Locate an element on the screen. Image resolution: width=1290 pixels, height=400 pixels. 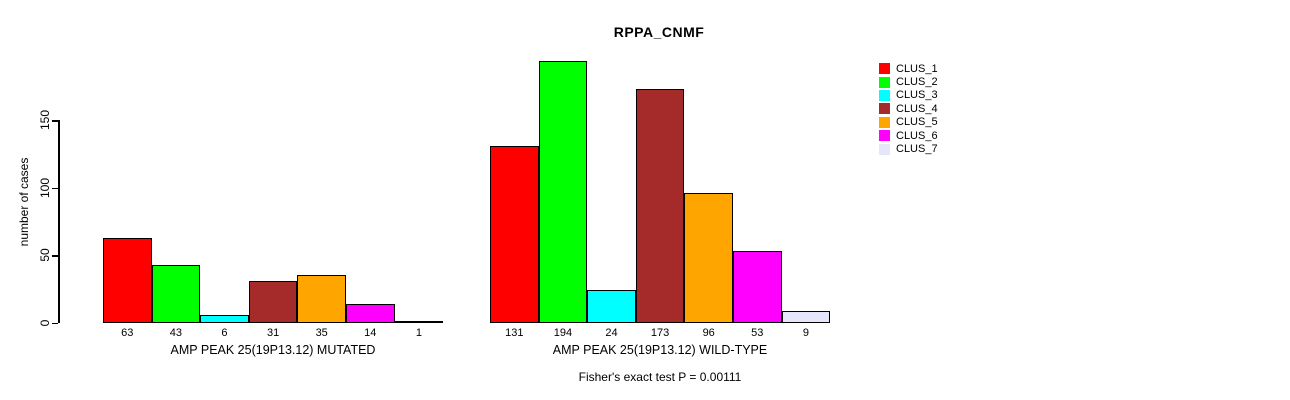
bar-value-label: 6 is located at coordinates (224, 333).